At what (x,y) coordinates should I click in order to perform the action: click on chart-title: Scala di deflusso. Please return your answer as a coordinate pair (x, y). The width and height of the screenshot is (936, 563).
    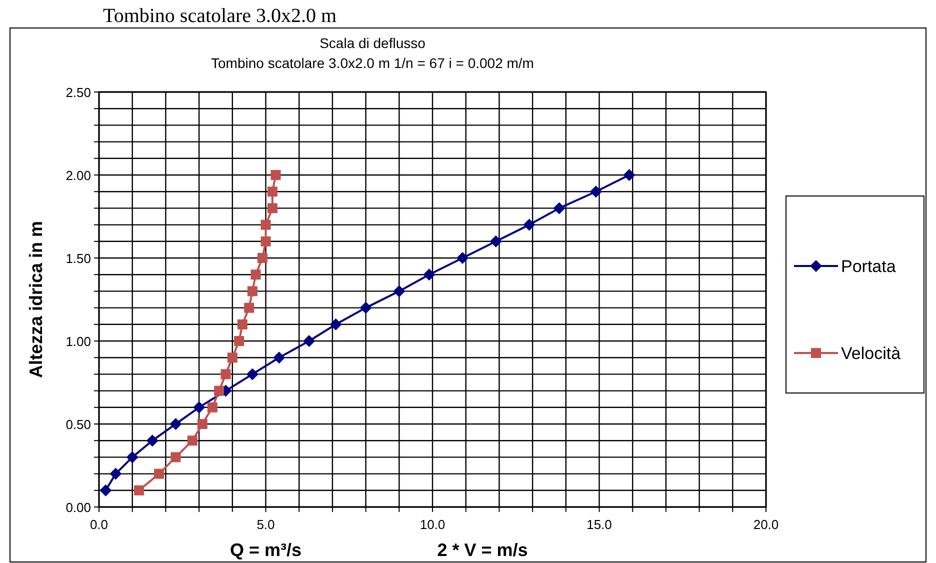
    Looking at the image, I should click on (373, 43).